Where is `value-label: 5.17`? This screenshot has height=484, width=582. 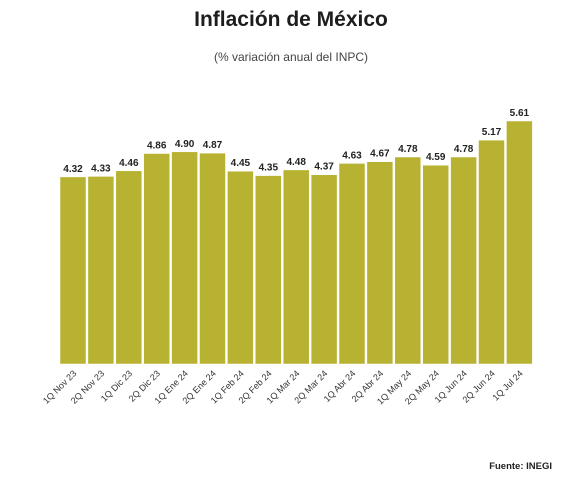 value-label: 5.17 is located at coordinates (492, 132).